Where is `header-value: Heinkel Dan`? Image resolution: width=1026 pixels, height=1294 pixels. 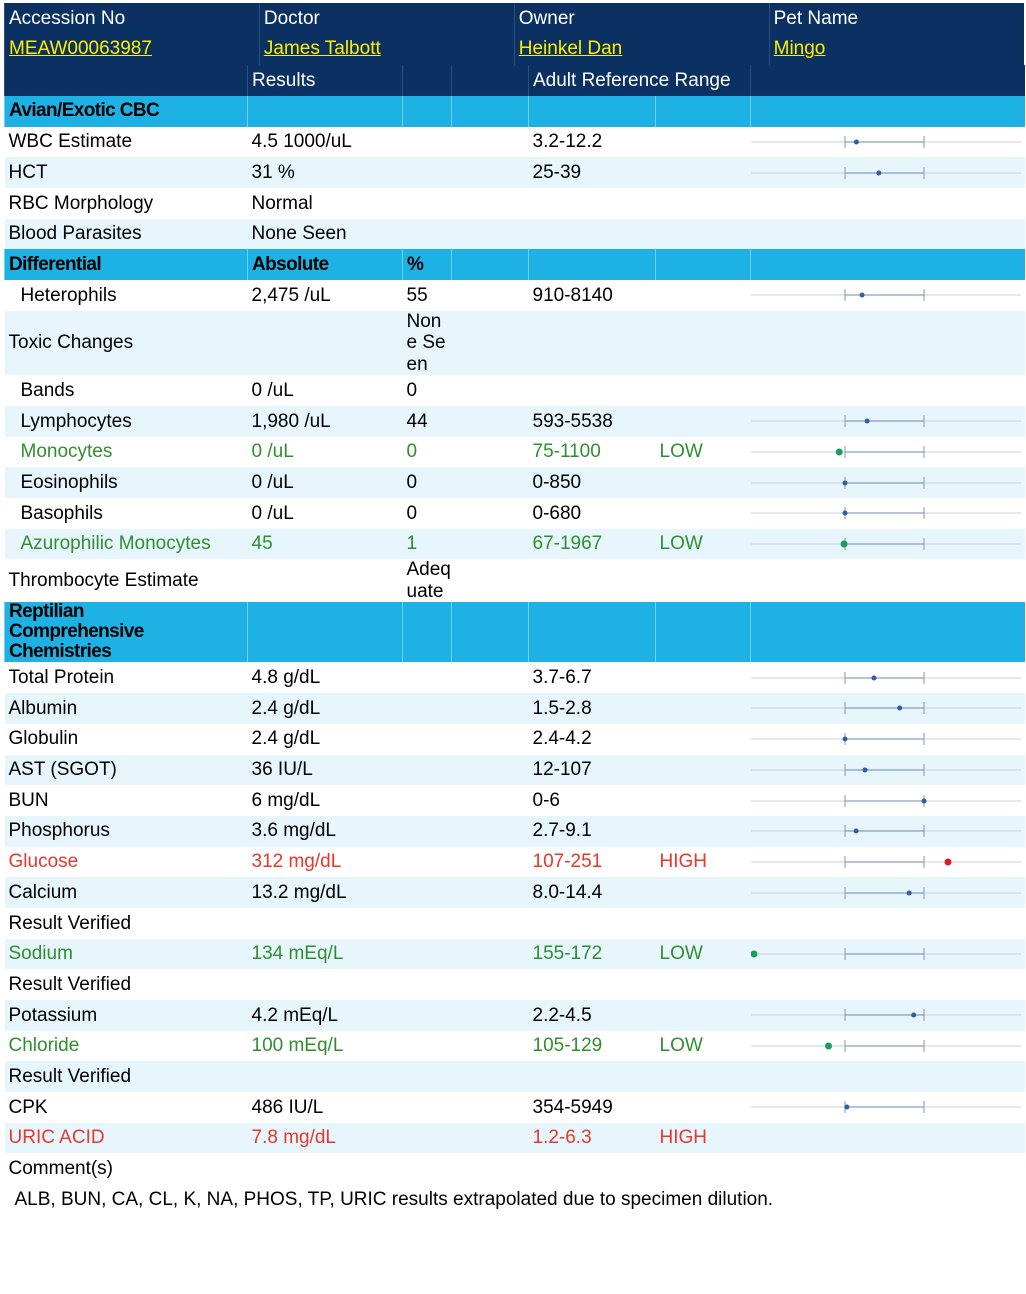
header-value: Heinkel Dan is located at coordinates (641, 51).